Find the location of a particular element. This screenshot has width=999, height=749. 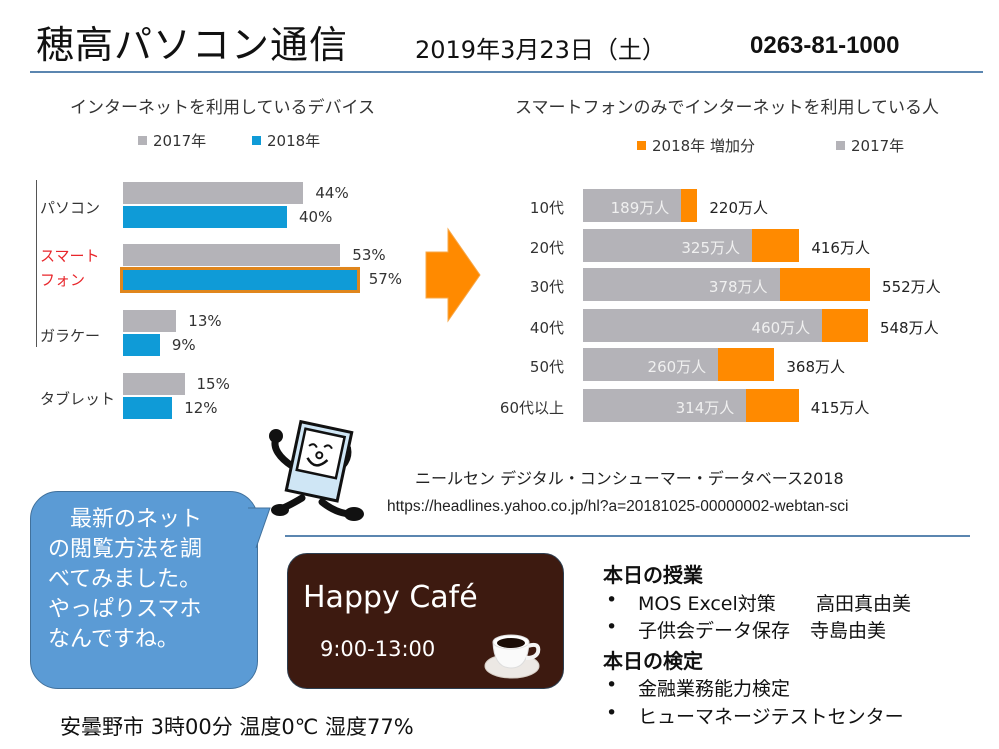

bar-value-label: 260万人 is located at coordinates (677, 367).